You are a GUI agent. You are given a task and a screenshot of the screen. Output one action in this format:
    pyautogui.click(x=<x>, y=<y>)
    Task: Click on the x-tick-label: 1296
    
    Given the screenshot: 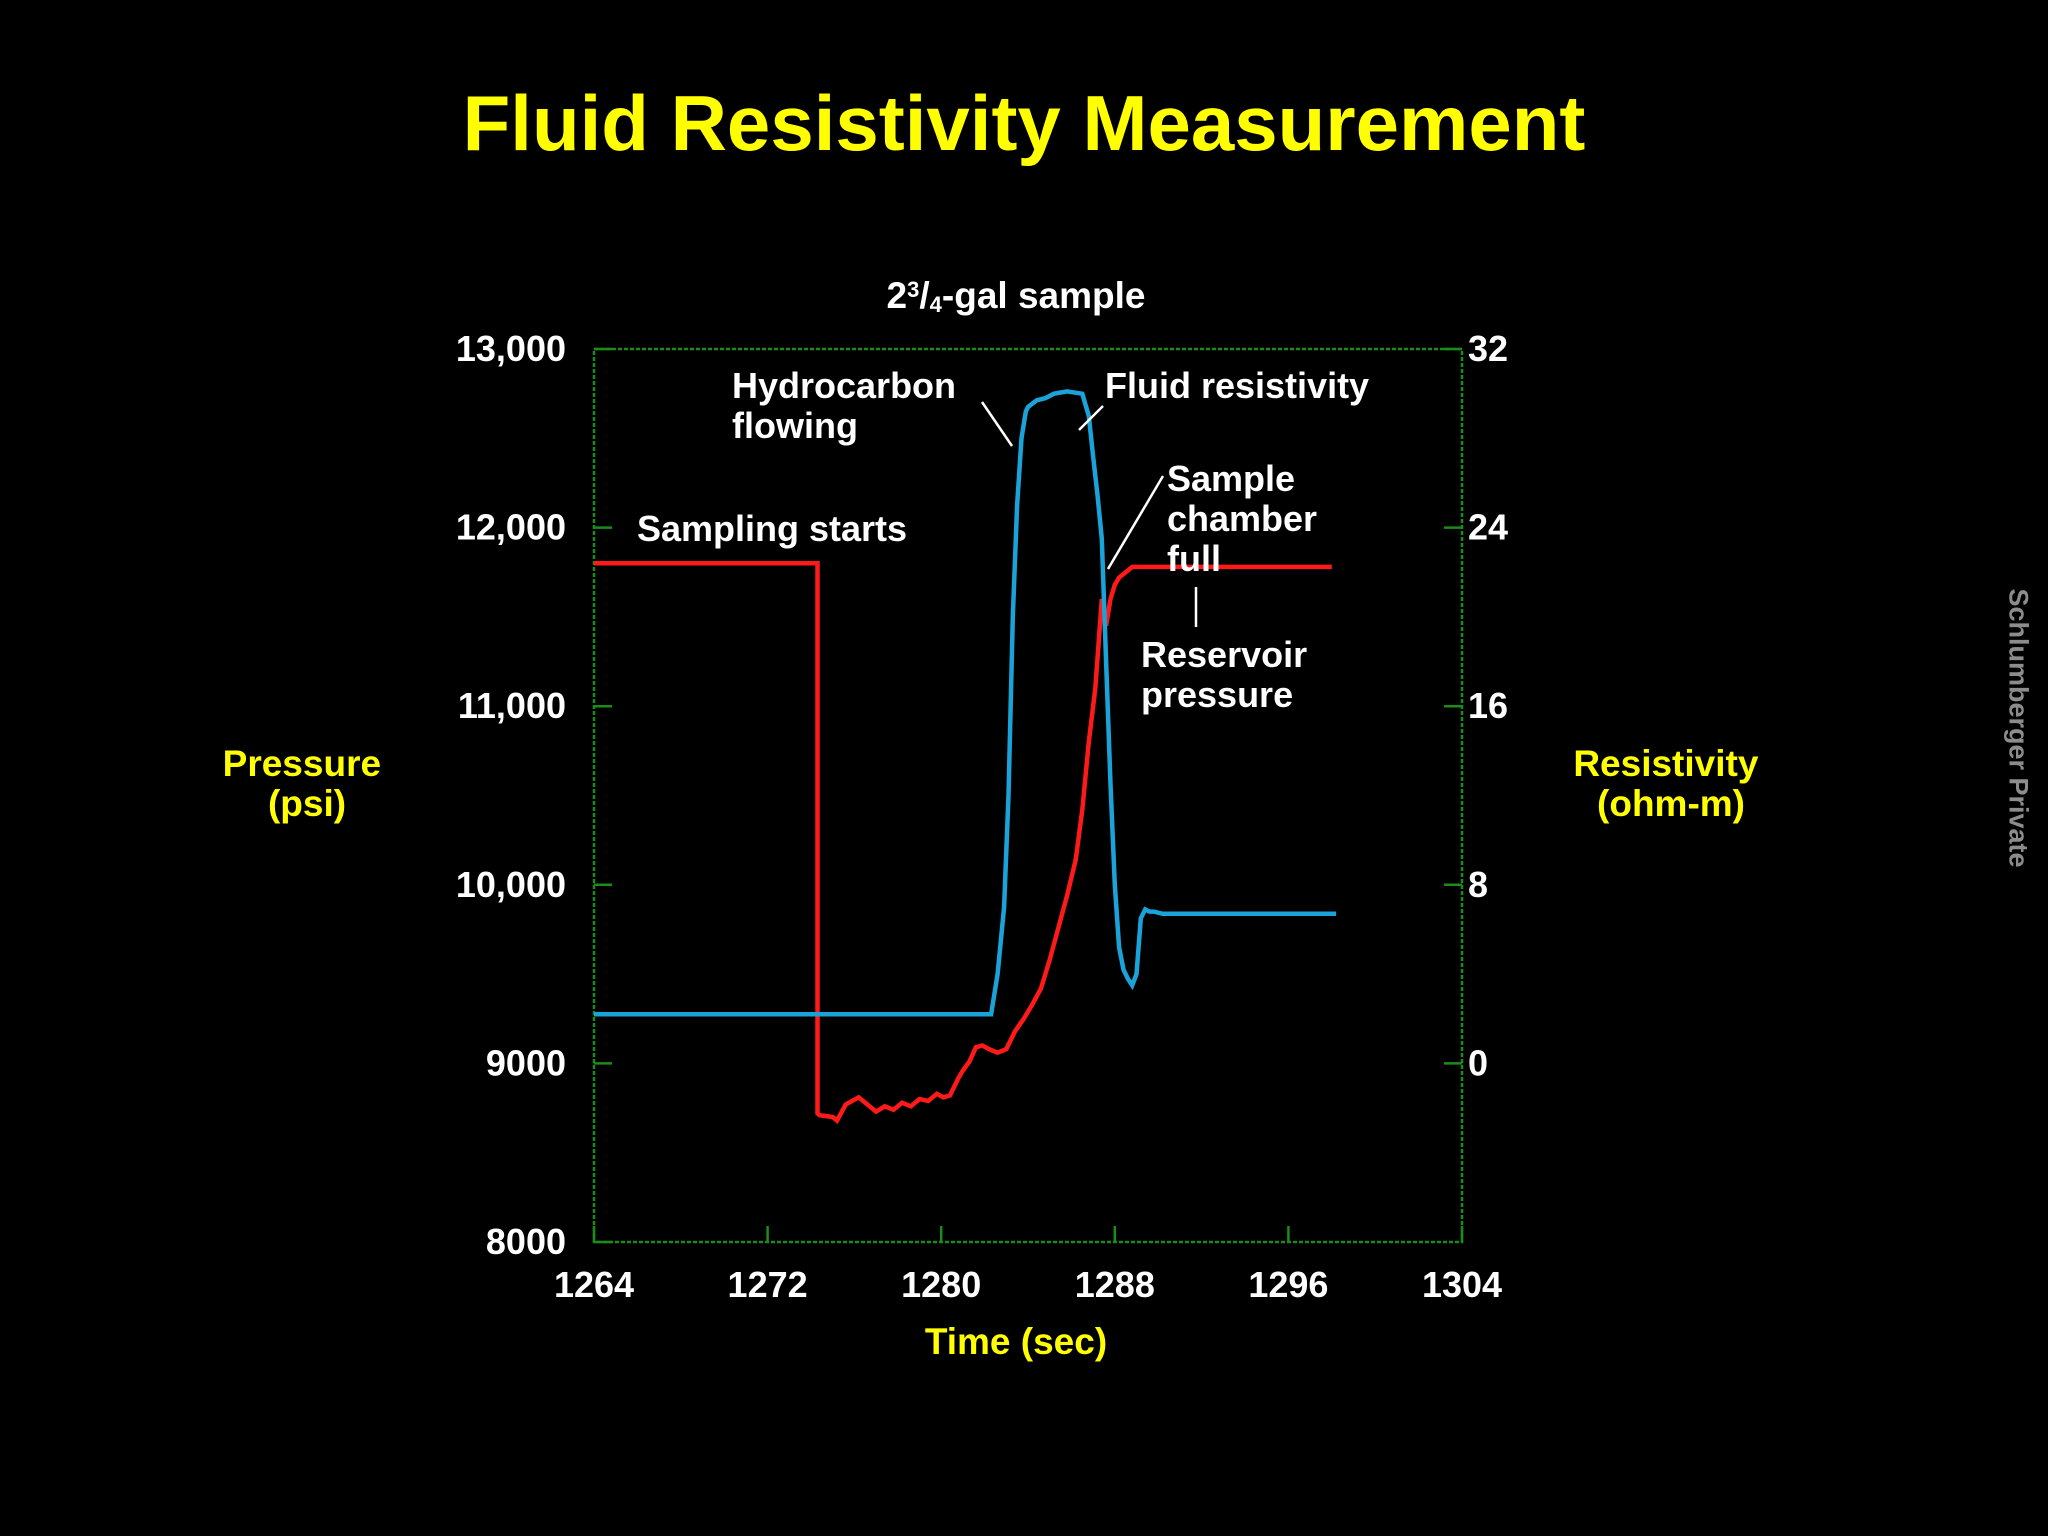 What is the action you would take?
    pyautogui.click(x=1288, y=1284)
    